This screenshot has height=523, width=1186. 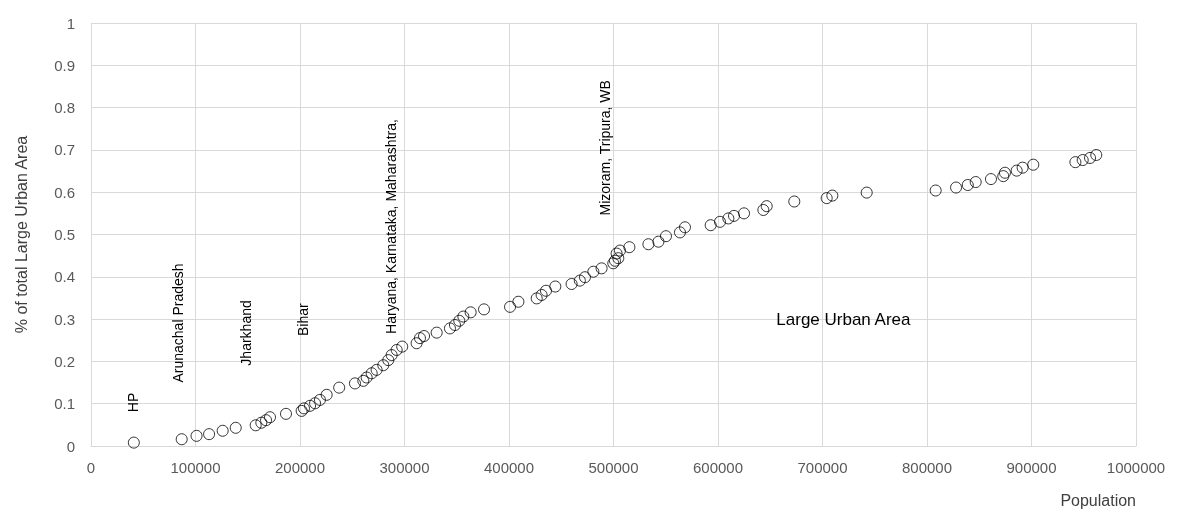 What do you see at coordinates (64, 150) in the screenshot?
I see `y-tick-label: 0.7` at bounding box center [64, 150].